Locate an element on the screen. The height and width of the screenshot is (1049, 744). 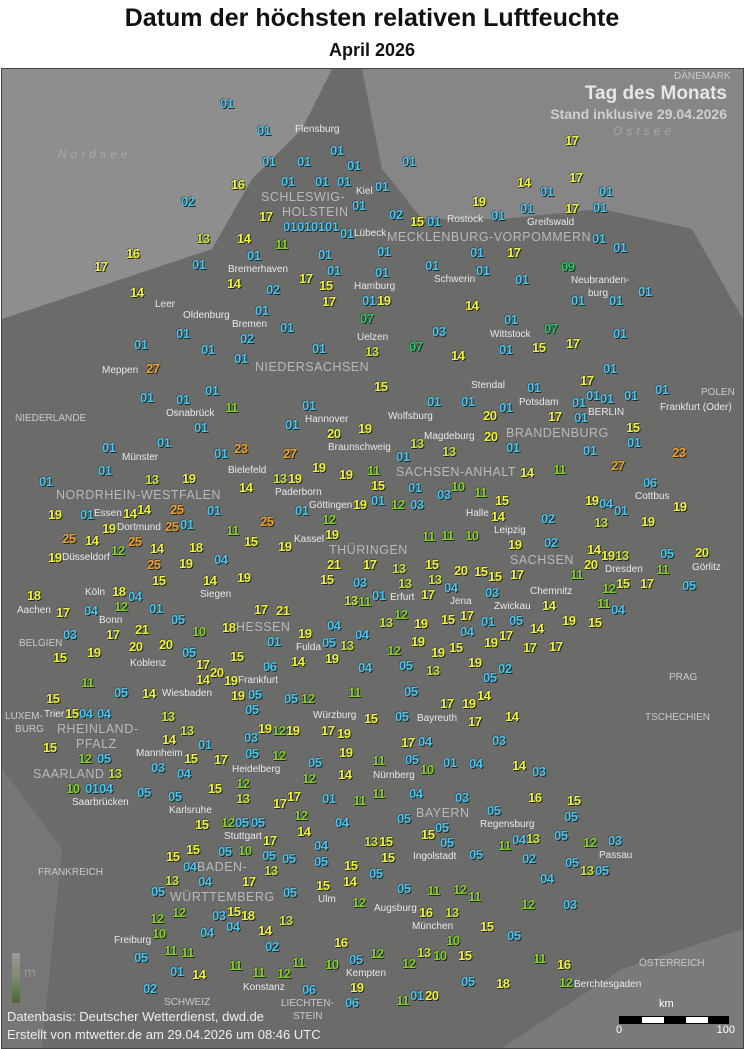
city-label: Lübeck is located at coordinates (370, 233).